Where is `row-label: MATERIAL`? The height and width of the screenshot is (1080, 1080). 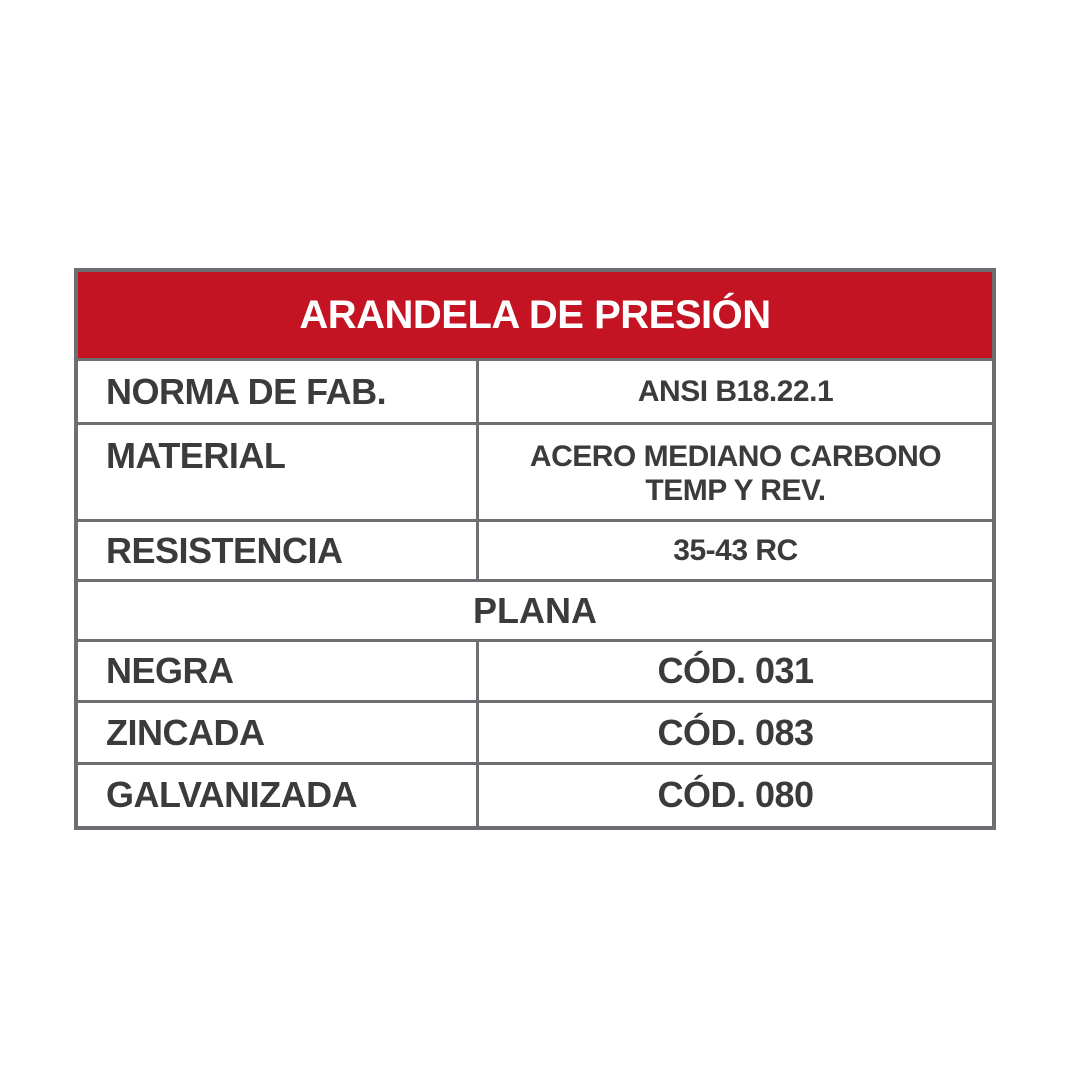
row-label: MATERIAL is located at coordinates (276, 472).